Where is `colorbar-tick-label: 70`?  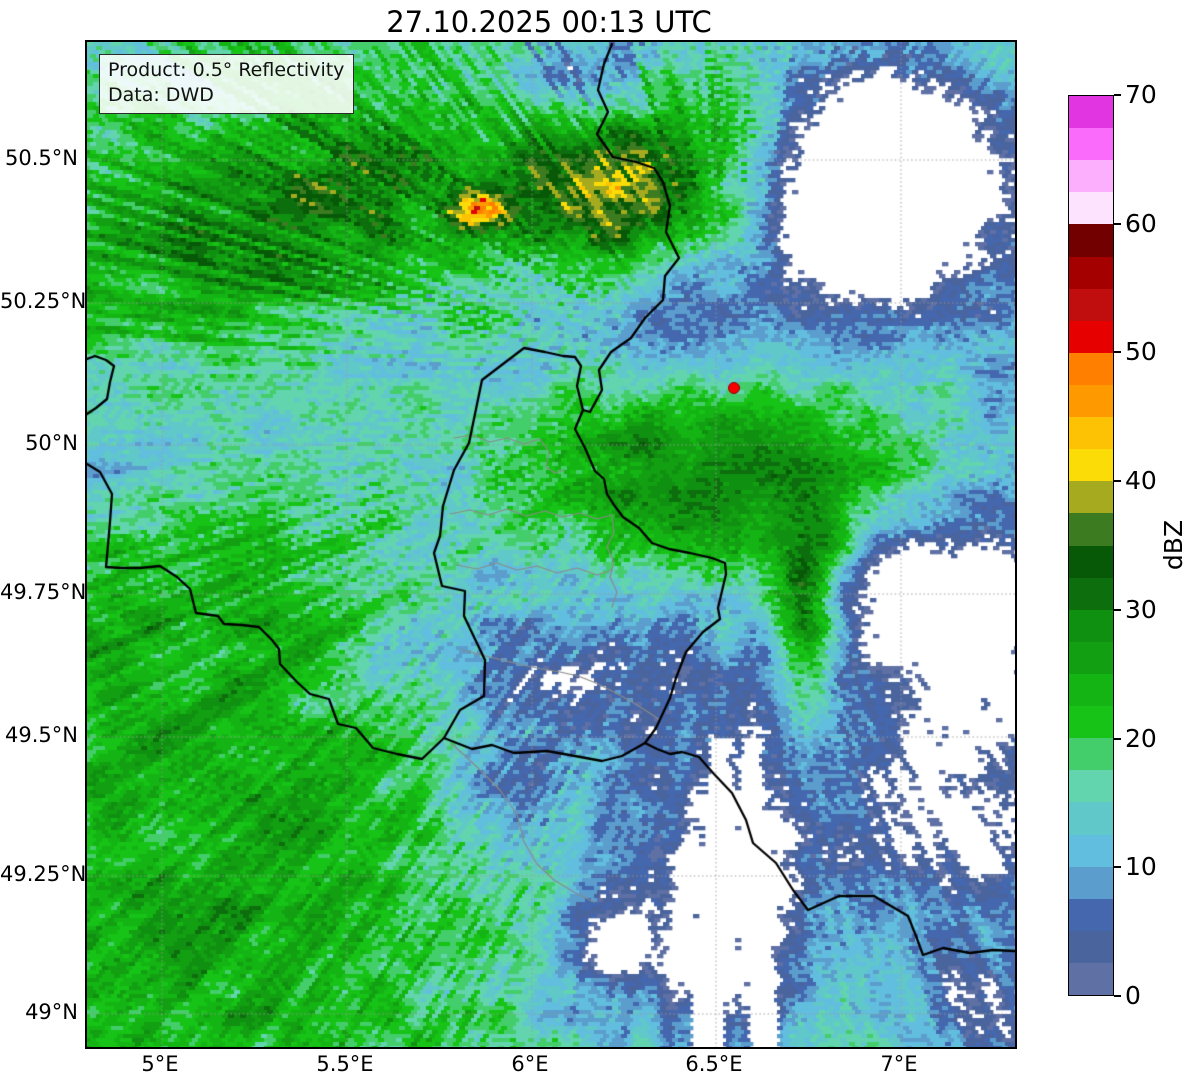
colorbar-tick-label: 70 is located at coordinates (1141, 94).